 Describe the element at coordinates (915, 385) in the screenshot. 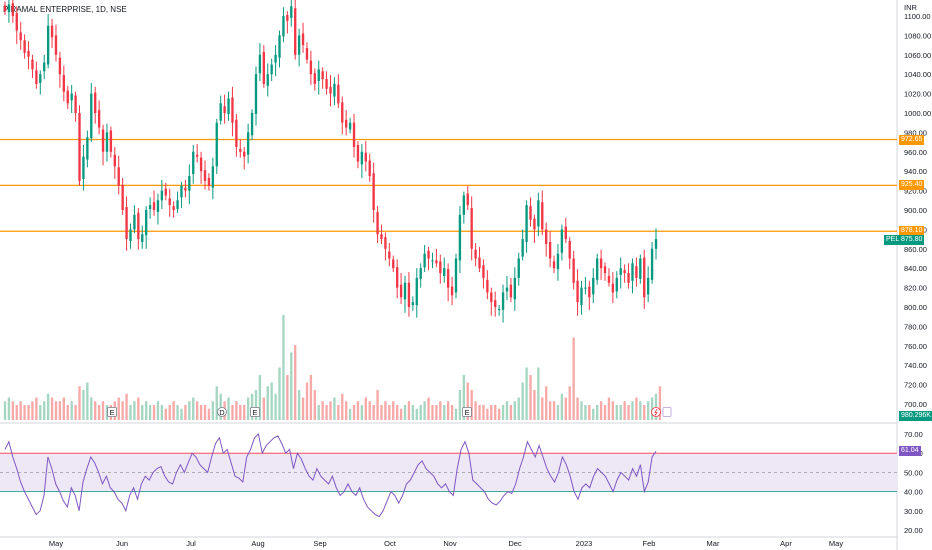

I see `price-tick-label: 720.00` at that location.